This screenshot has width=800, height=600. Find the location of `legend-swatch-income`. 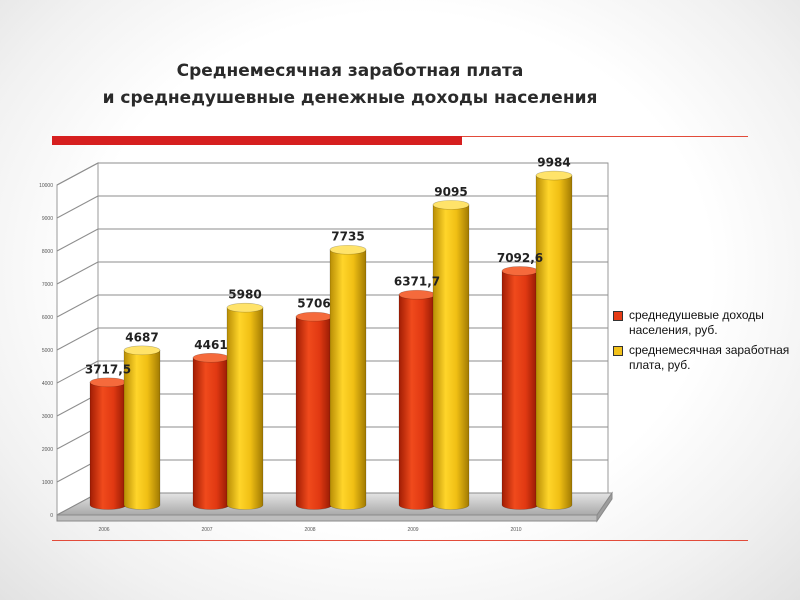

legend-swatch-income is located at coordinates (618, 316).